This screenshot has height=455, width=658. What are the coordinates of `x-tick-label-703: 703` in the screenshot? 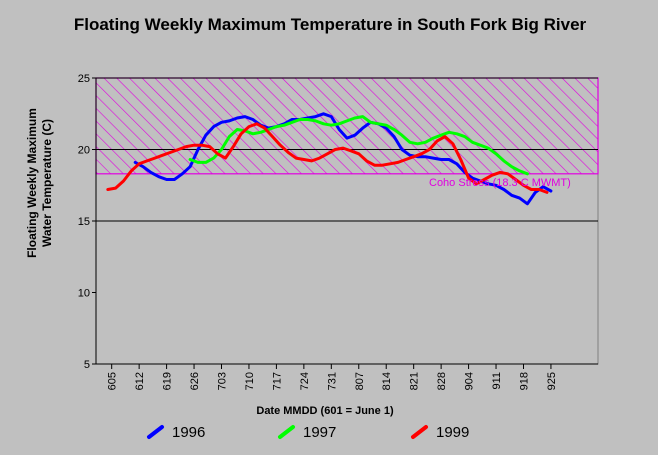 It's located at (223, 381).